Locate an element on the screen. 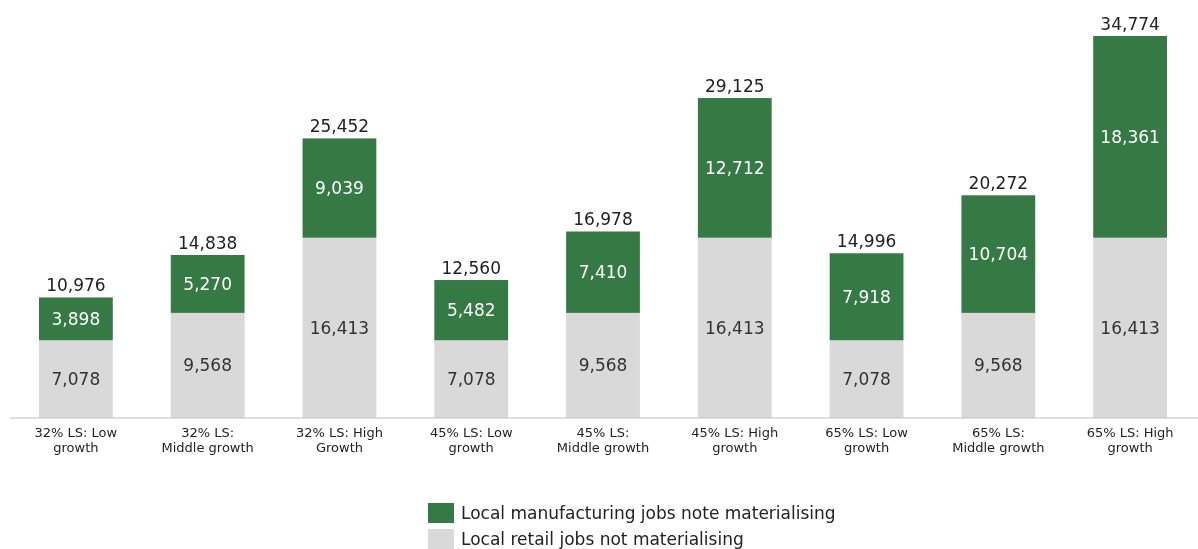 This screenshot has height=549, width=1198. x-tick-label: 45% LS: Low growth is located at coordinates (471, 440).